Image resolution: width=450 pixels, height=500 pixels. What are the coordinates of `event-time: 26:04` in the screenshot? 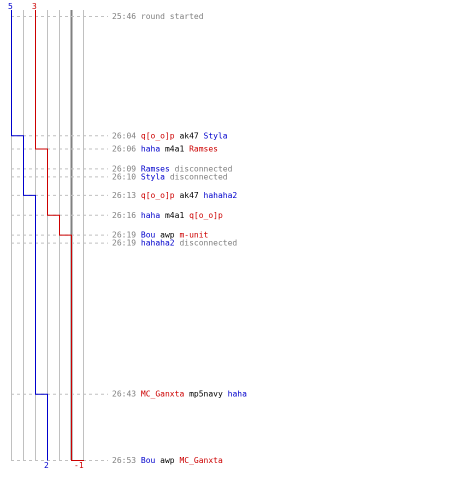 It's located at (126, 135).